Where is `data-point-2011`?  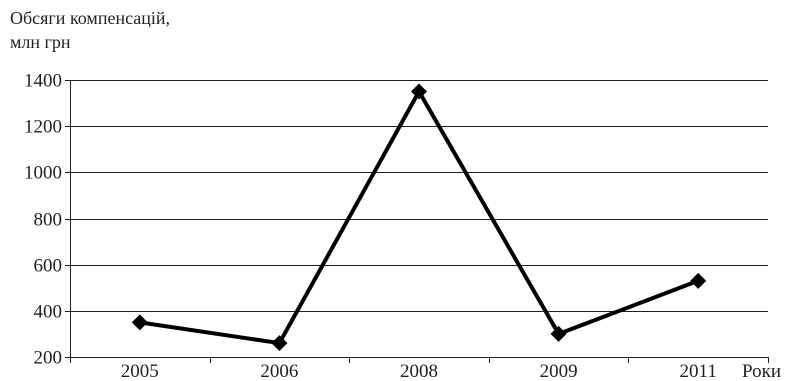 data-point-2011 is located at coordinates (698, 280).